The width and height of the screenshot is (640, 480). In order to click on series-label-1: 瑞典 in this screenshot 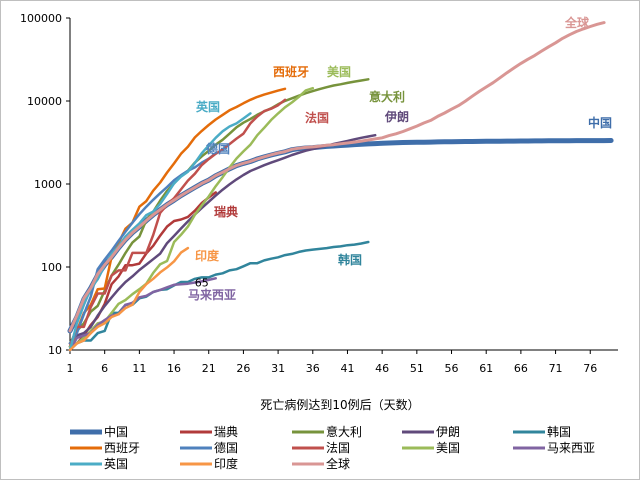, I will do `click(226, 211)`.